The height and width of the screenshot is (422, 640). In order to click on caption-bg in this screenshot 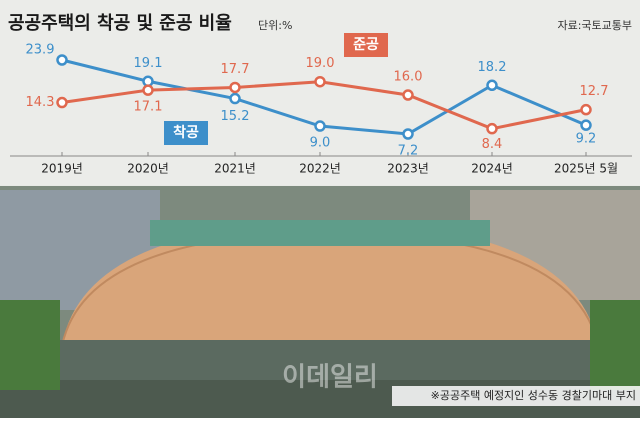, I will do `click(516, 396)`.